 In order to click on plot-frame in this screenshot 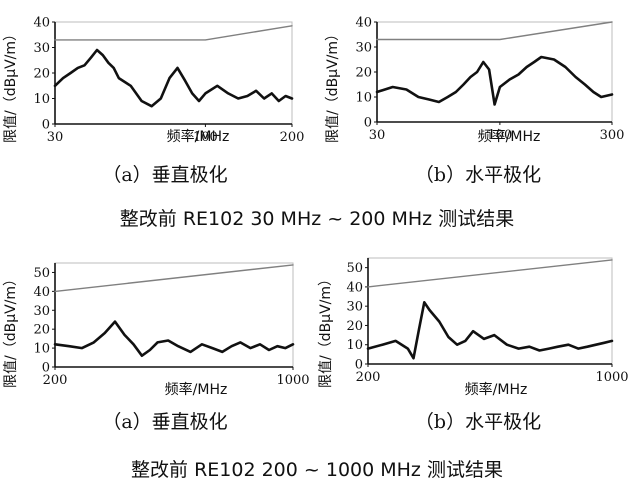, I will do `click(494, 72)`.